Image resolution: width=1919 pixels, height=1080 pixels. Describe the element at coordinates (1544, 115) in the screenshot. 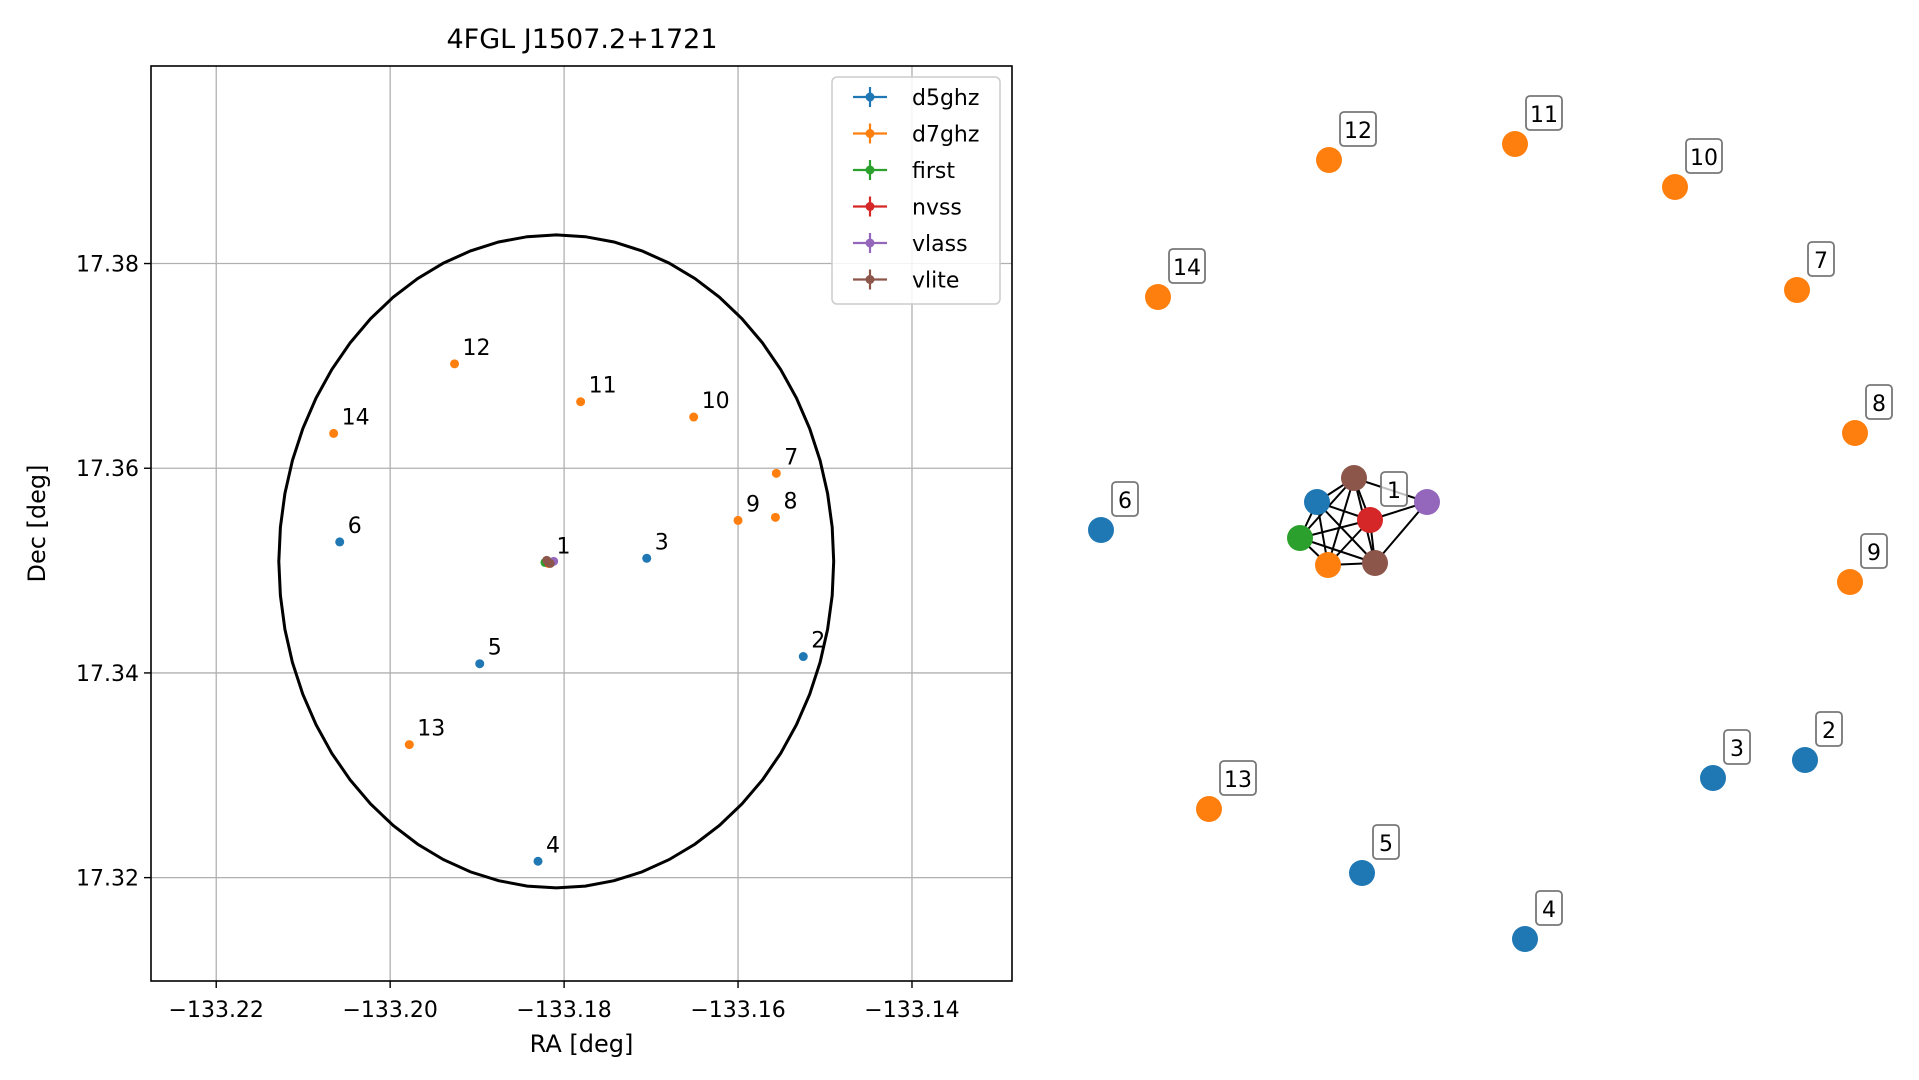

I see `network-label: 11` at that location.